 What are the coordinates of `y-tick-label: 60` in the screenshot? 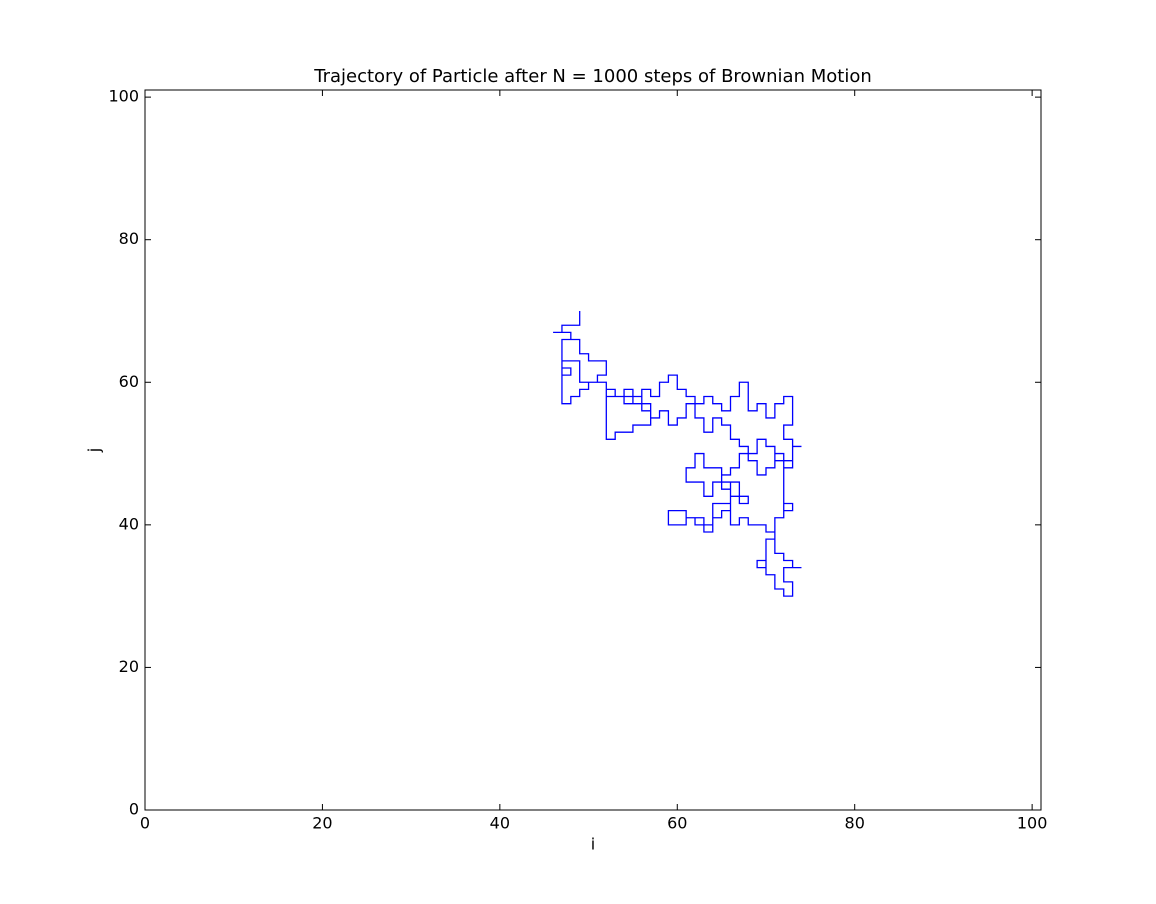 It's located at (129, 381).